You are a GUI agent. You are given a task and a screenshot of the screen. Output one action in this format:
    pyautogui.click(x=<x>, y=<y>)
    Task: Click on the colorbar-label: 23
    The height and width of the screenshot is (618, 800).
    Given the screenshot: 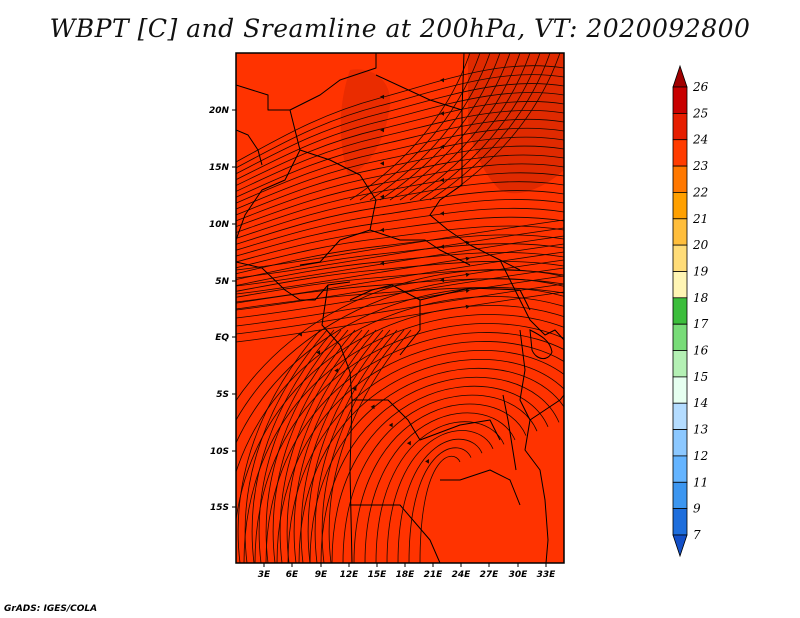 What is the action you would take?
    pyautogui.click(x=700, y=166)
    